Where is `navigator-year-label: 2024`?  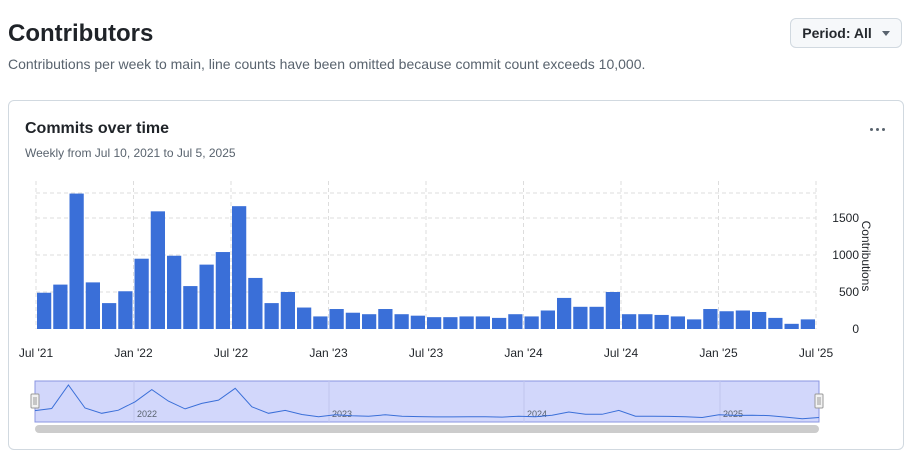 navigator-year-label: 2024 is located at coordinates (537, 414).